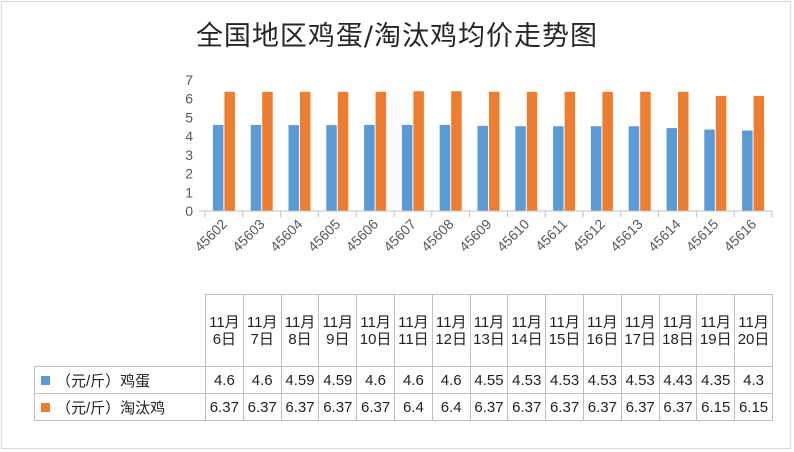 This screenshot has height=452, width=794. Describe the element at coordinates (397, 36) in the screenshot. I see `chart-title: 全国地区鸡蛋/淘汰鸡均价走势图` at that location.